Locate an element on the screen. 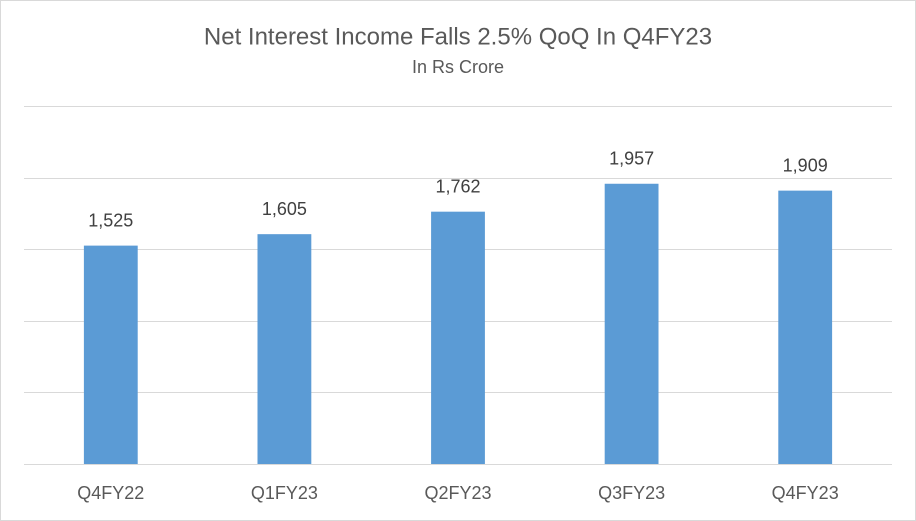  data-label: 1,957 is located at coordinates (631, 159).